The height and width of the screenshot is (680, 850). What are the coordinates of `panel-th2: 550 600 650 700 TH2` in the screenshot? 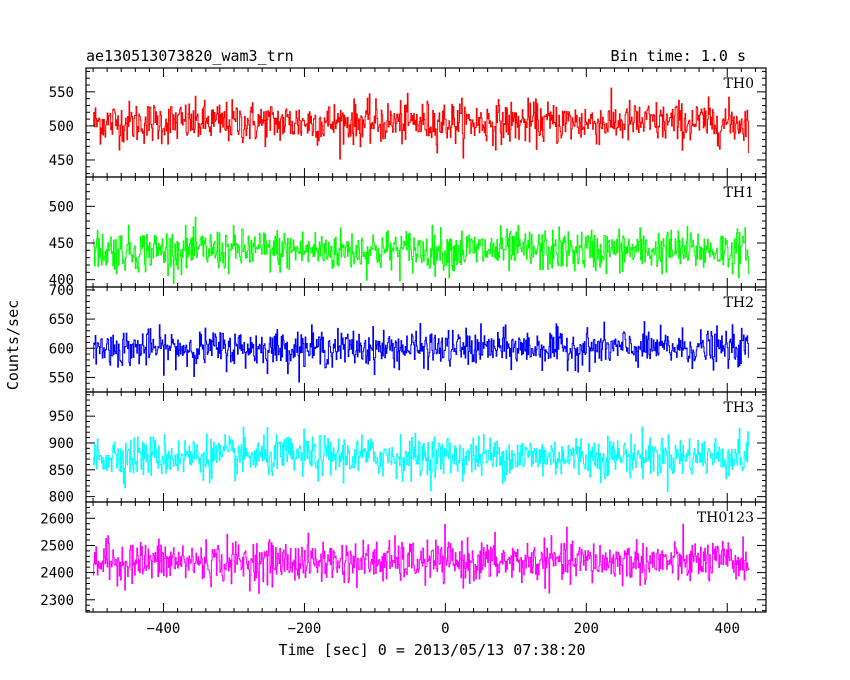 It's located at (408, 338).